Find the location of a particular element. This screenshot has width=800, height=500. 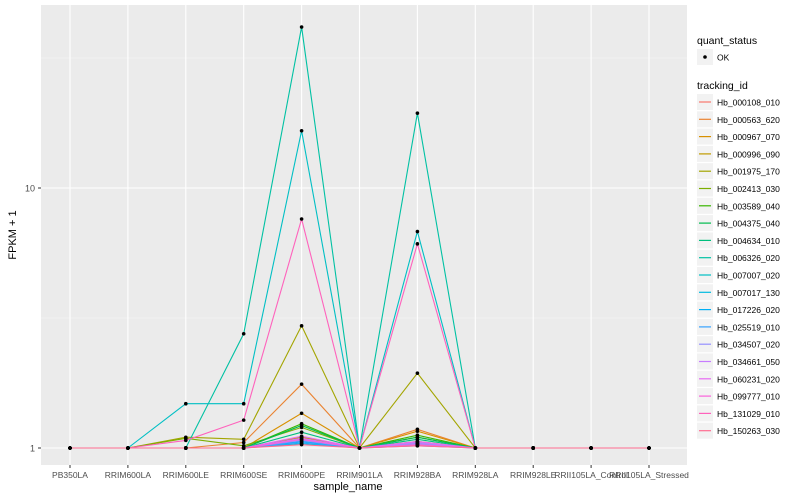

legend-label: Hb_000108_010 is located at coordinates (748, 103).